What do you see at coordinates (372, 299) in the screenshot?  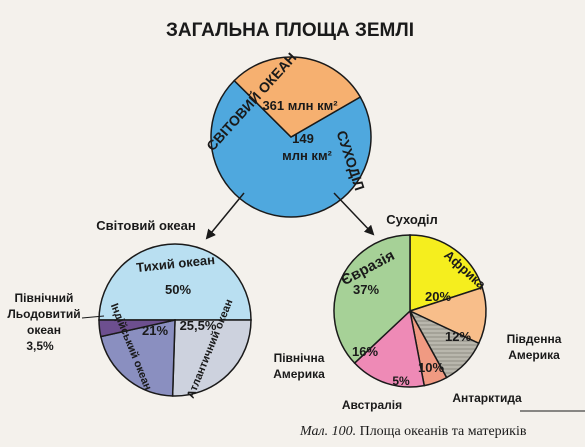 I see `slice-eurasia` at bounding box center [372, 299].